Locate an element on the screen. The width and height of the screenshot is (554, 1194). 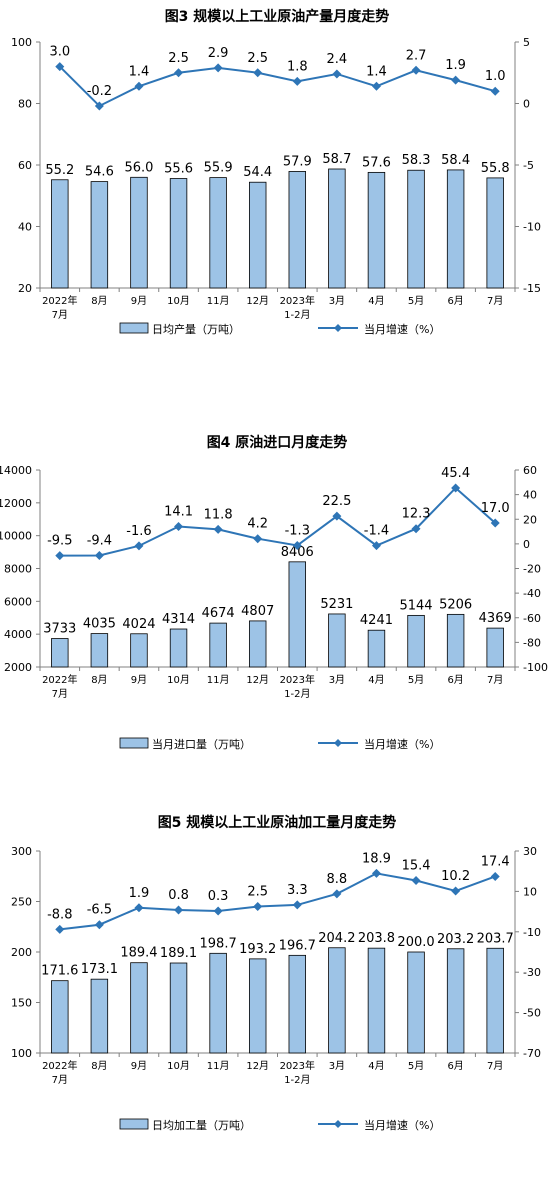
bar-data-label: 4314 is located at coordinates (178, 619).